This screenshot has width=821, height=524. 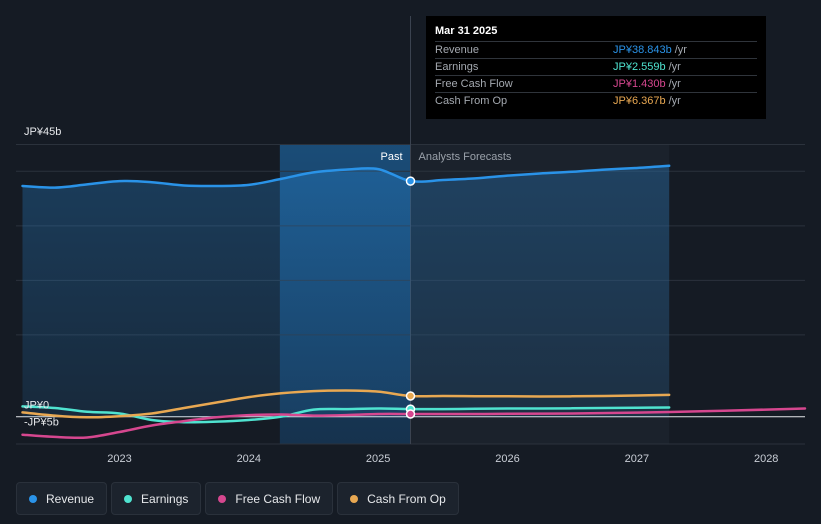 I want to click on legend-item-revenue: Revenue, so click(x=62, y=498).